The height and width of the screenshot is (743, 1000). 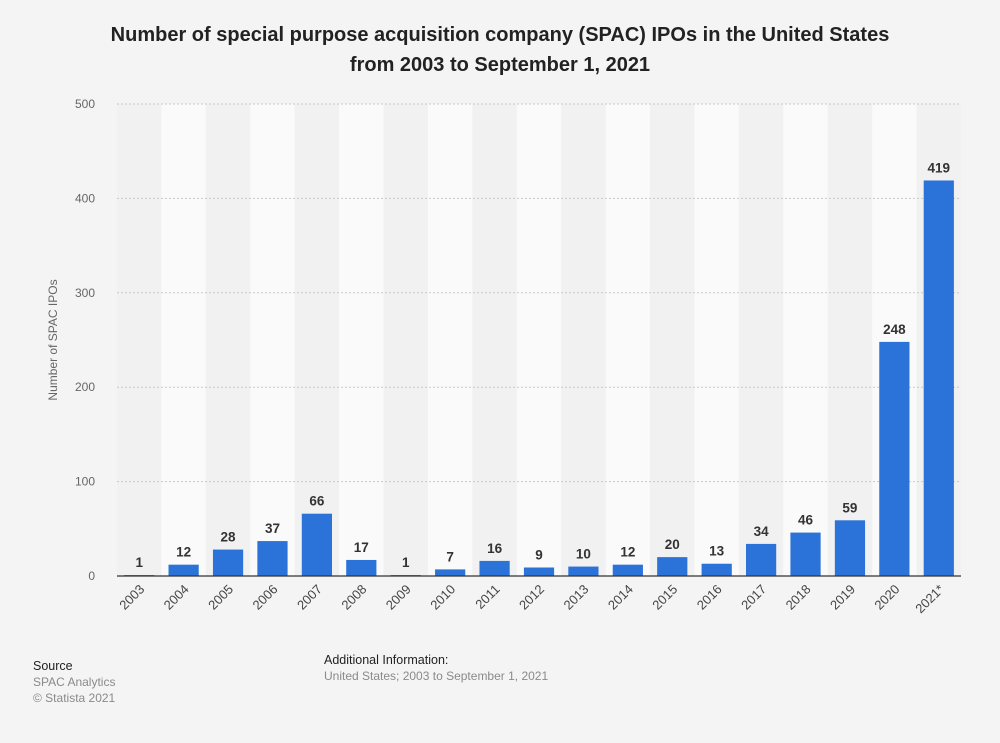 I want to click on data-label-2011: 16, so click(x=495, y=548).